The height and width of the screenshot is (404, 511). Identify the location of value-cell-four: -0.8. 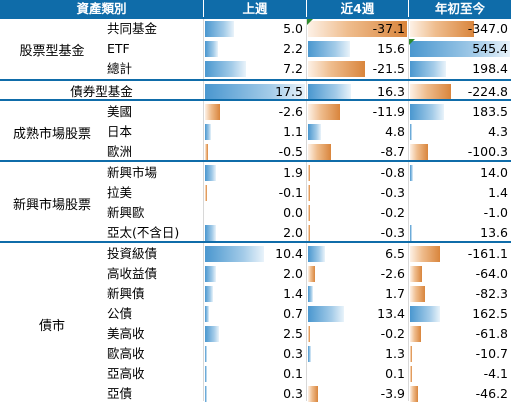
(357, 173).